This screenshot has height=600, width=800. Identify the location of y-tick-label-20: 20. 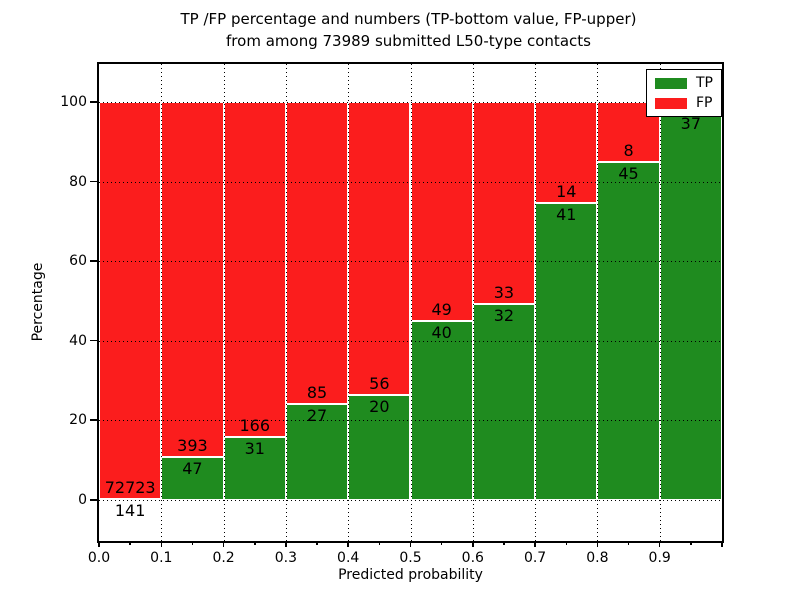
(78, 420).